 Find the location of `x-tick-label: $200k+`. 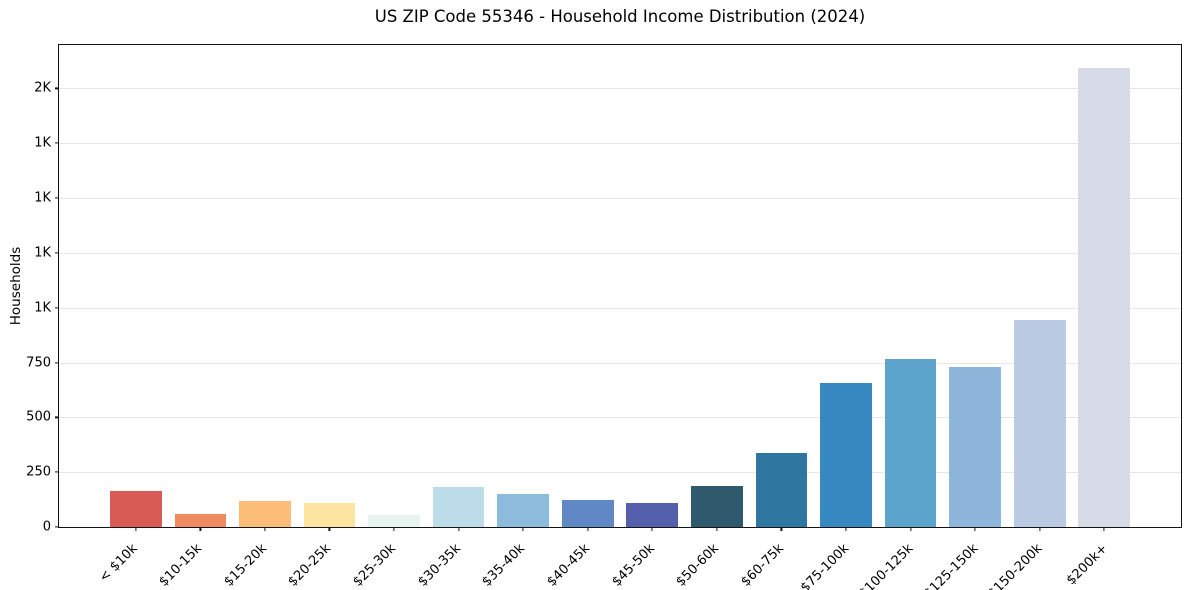

x-tick-label: $200k+ is located at coordinates (1087, 565).